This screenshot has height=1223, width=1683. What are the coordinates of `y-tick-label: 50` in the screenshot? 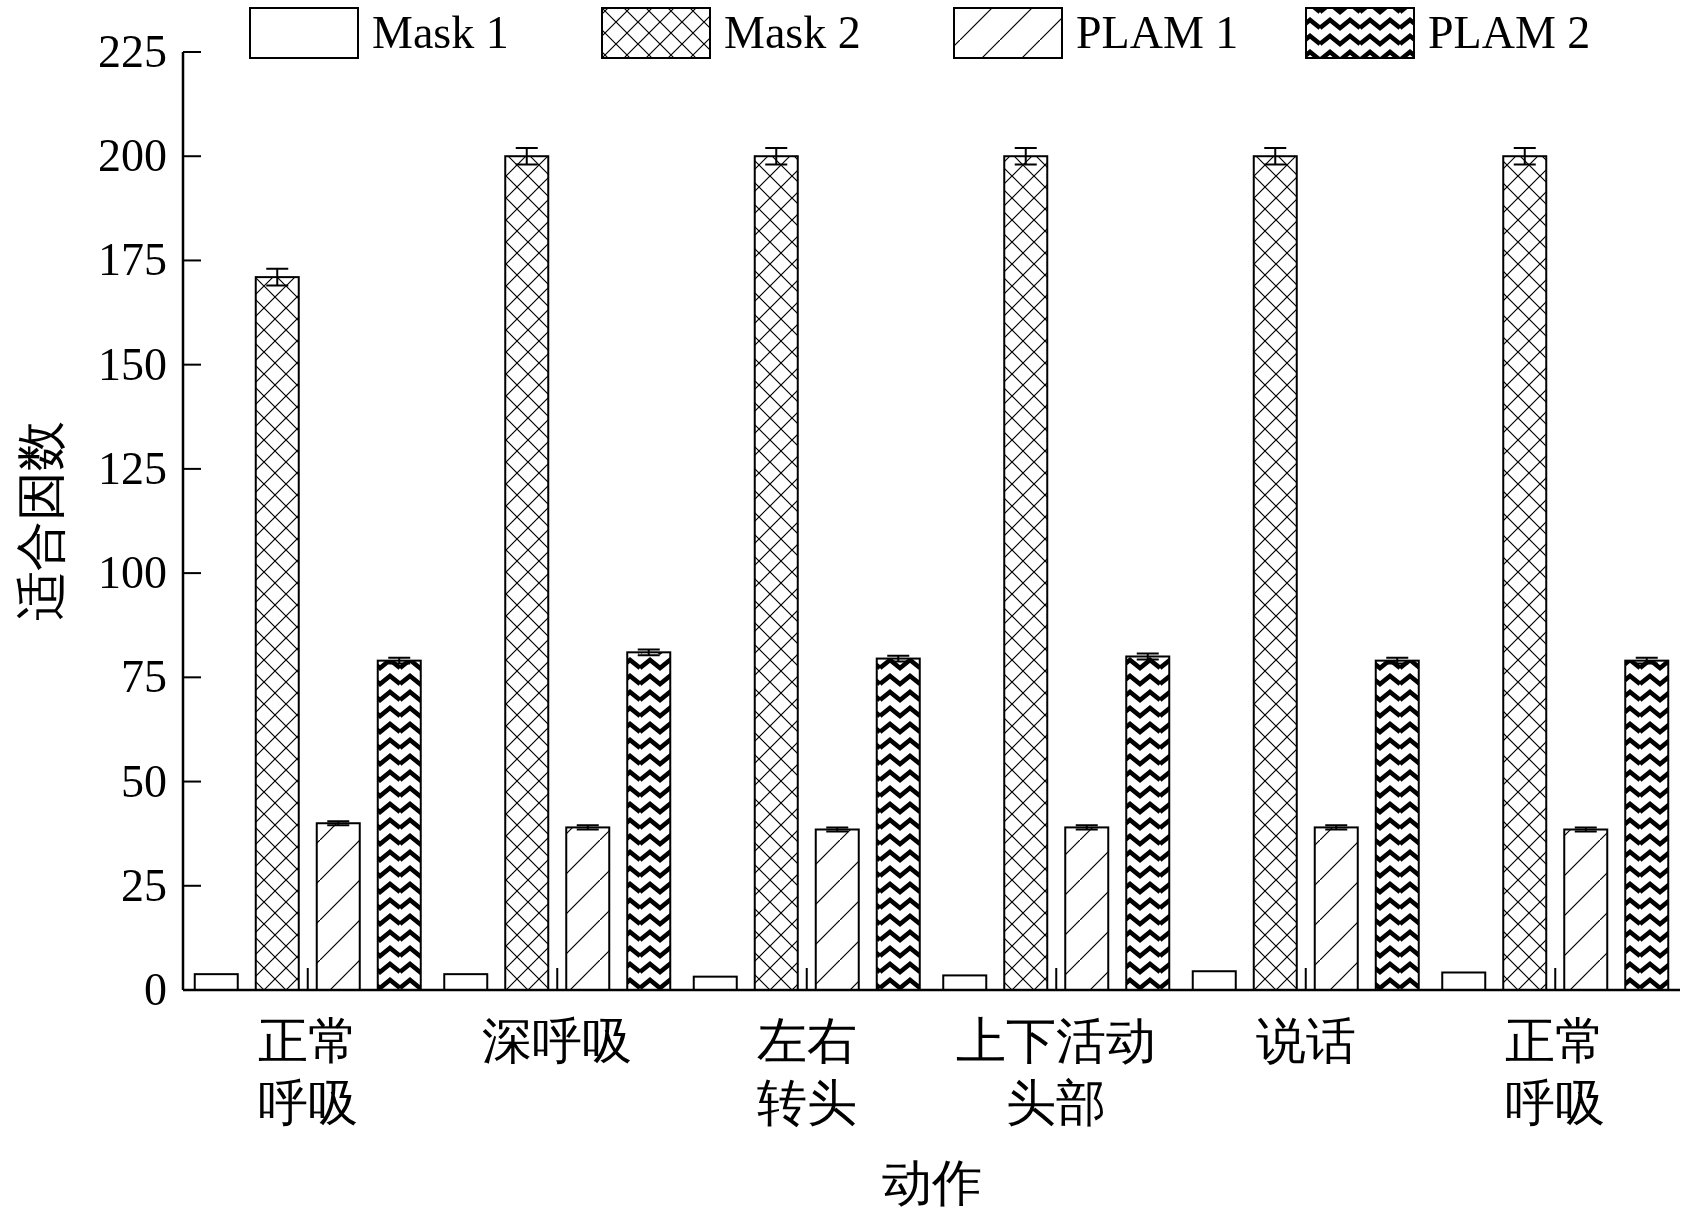 It's located at (144, 781).